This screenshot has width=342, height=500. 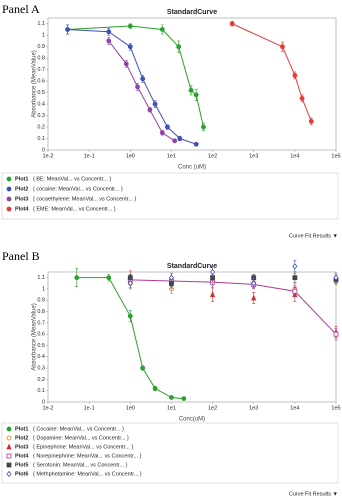 What do you see at coordinates (41, 47) in the screenshot?
I see `y-tick-label: 0.9` at bounding box center [41, 47].